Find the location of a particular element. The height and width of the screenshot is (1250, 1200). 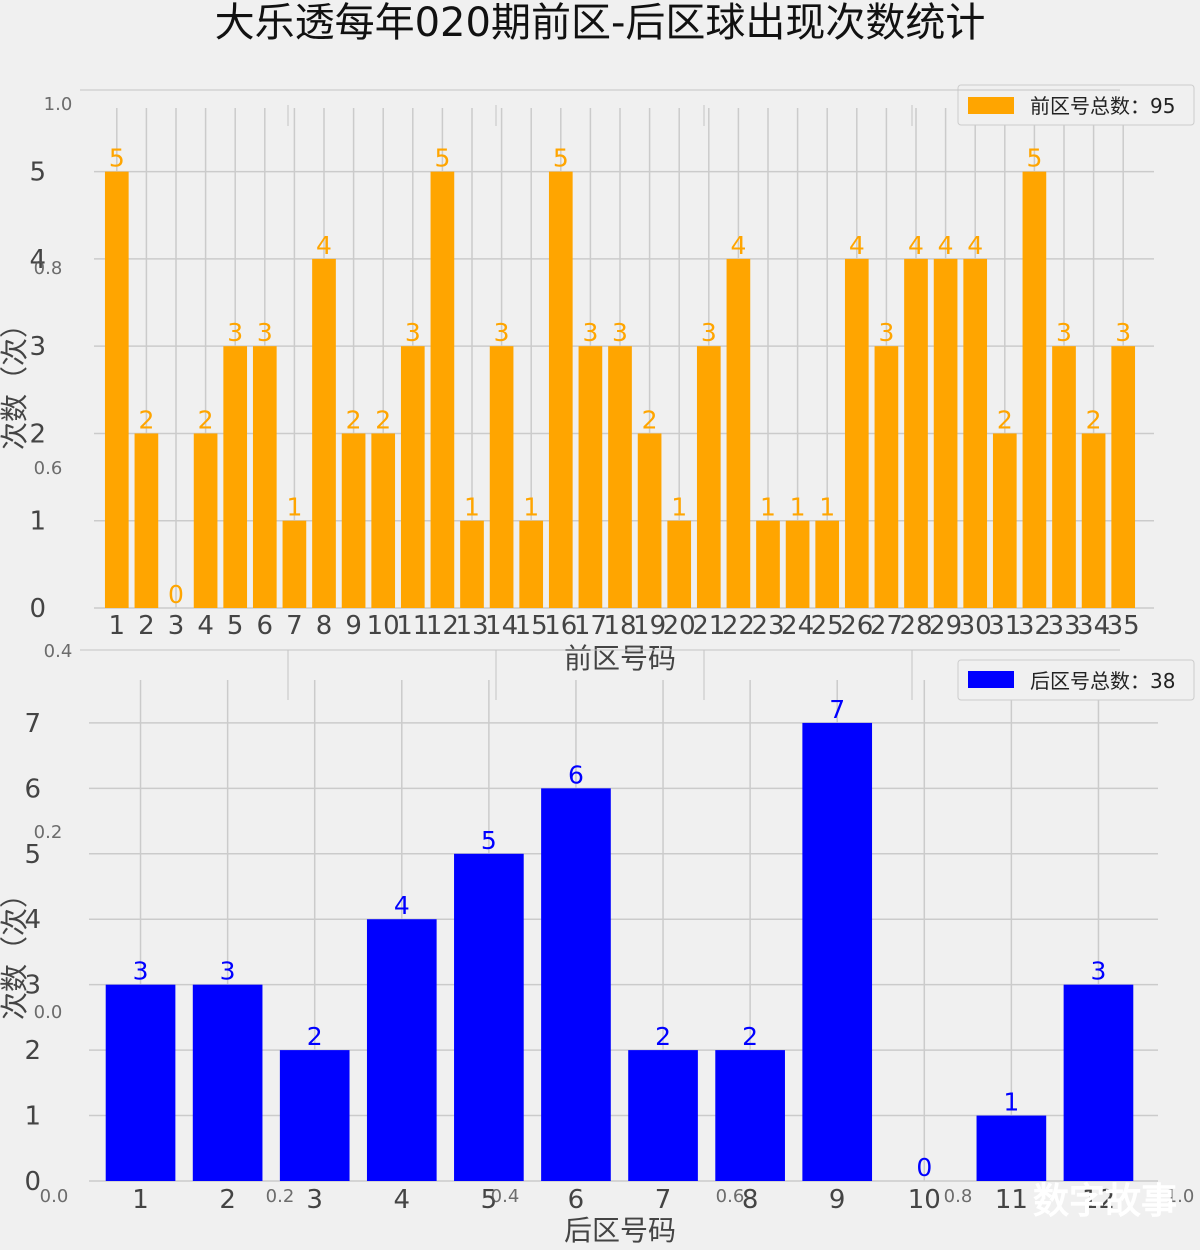

front-x-tick-label: 25 is located at coordinates (827, 626).